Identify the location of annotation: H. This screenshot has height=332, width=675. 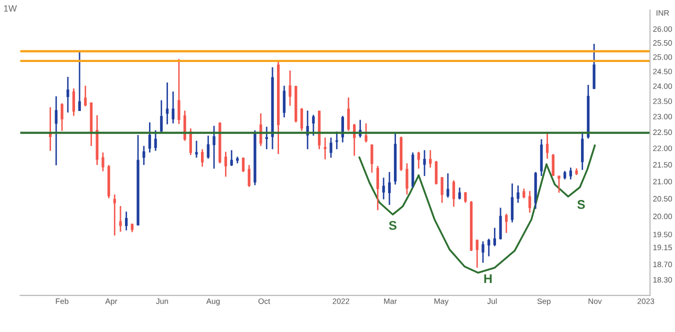
(488, 278).